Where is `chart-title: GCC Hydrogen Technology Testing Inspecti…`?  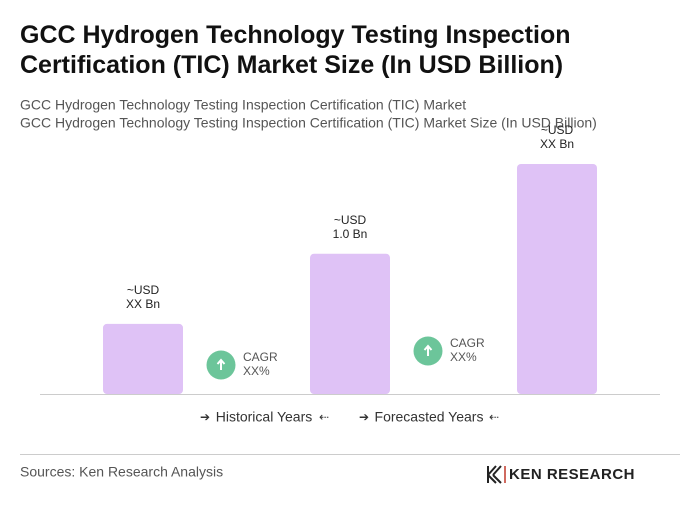
chart-title: GCC Hydrogen Technology Testing Inspecti… is located at coordinates (295, 50).